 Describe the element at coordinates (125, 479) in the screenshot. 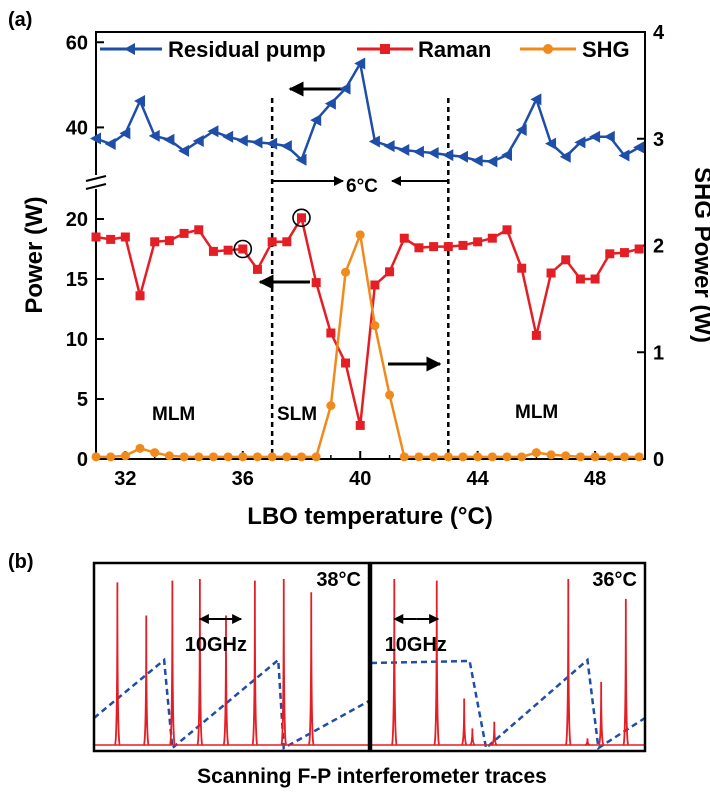

I see `x-tick-label: 32` at that location.